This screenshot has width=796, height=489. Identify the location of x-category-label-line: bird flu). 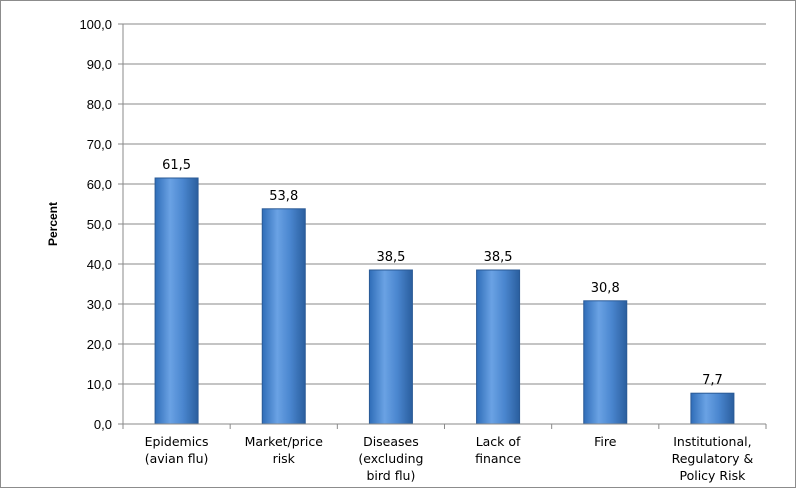
(390, 475).